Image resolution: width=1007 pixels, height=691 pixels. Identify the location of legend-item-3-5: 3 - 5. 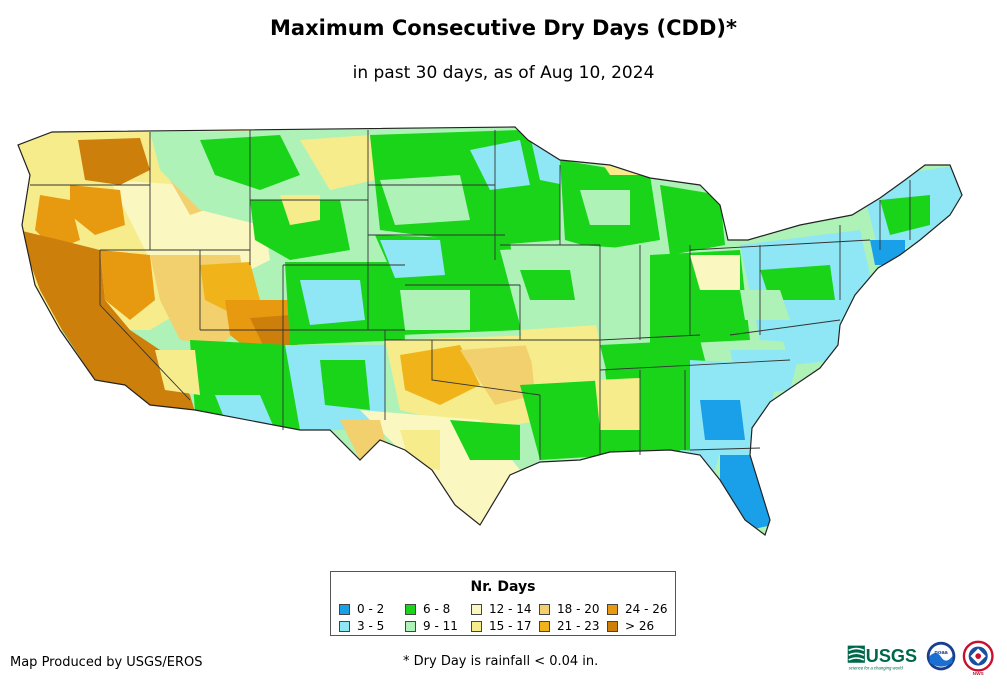
(361, 626).